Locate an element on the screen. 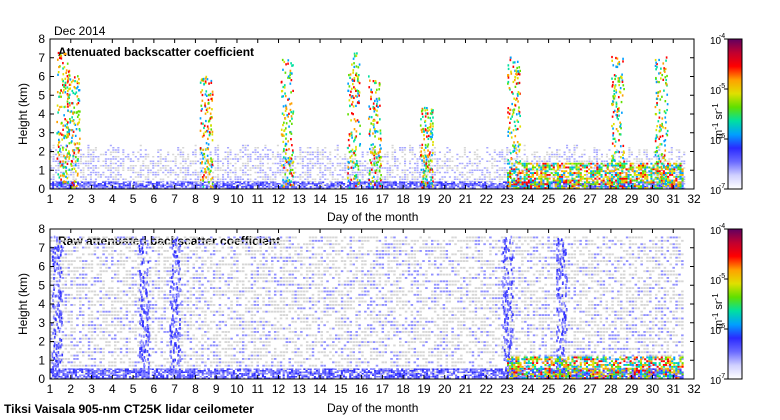 Image resolution: width=780 pixels, height=420 pixels. boundary-layer-cell is located at coordinates (524, 180).